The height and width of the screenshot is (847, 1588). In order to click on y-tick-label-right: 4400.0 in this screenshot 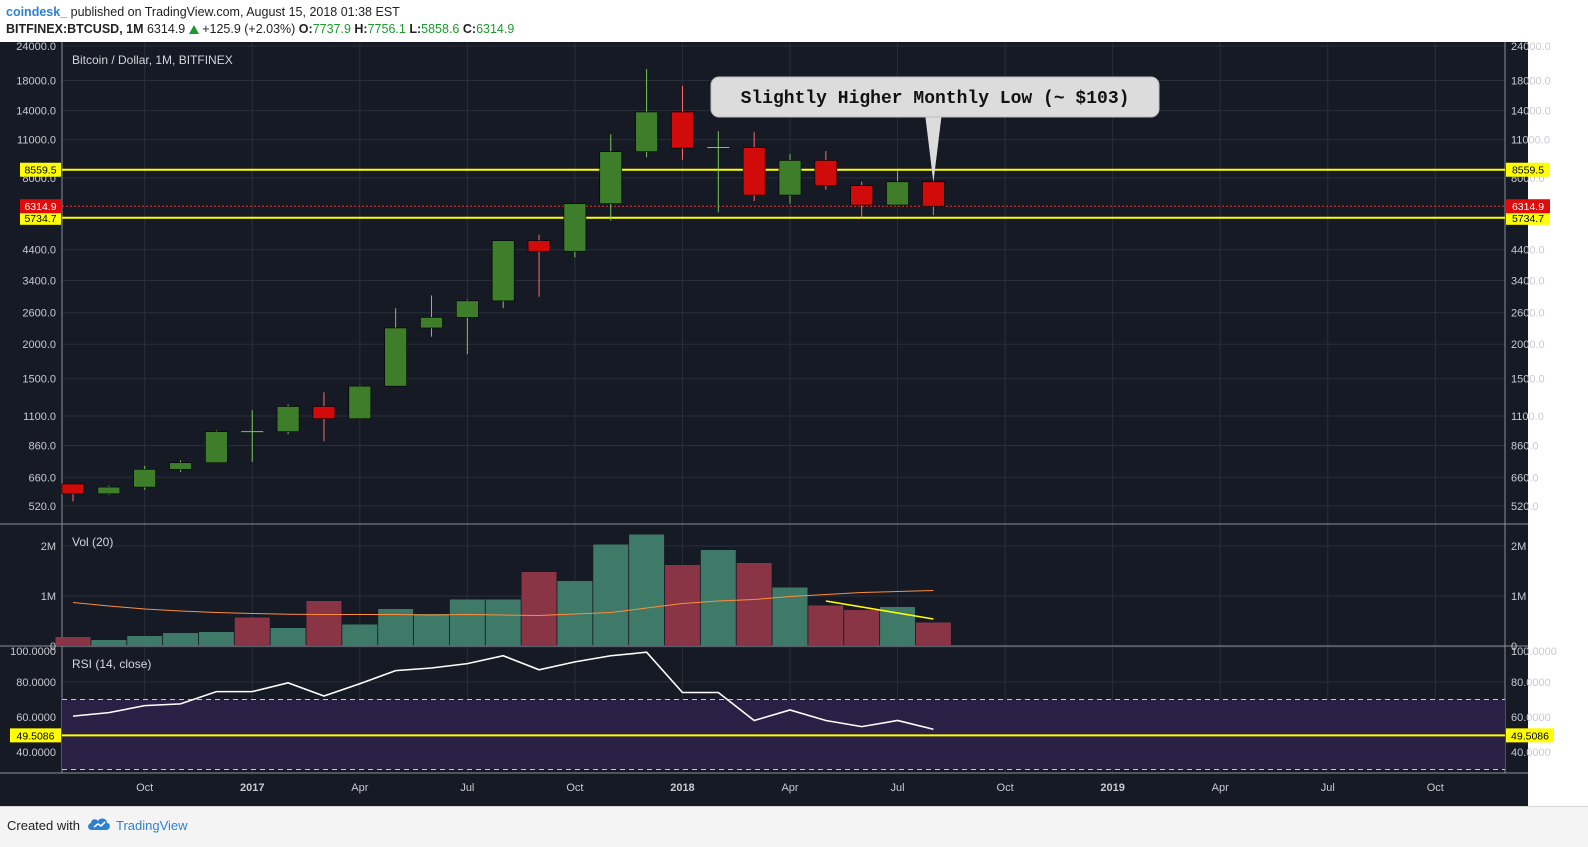, I will do `click(1528, 251)`.